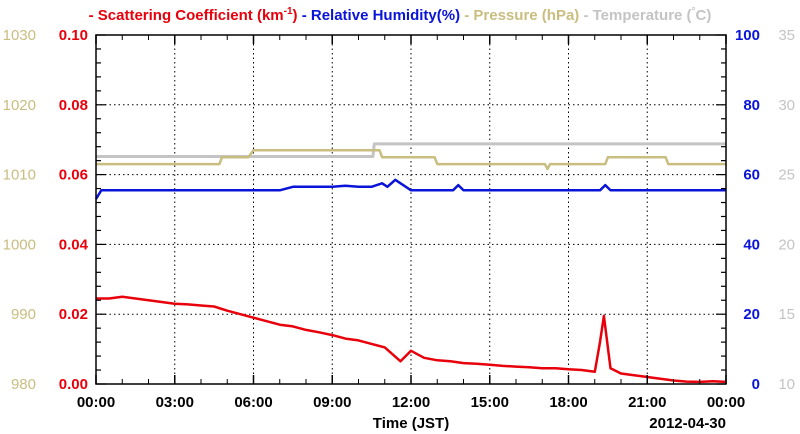 This screenshot has height=434, width=800. What do you see at coordinates (411, 423) in the screenshot?
I see `x-axis-title: Time (JST)` at bounding box center [411, 423].